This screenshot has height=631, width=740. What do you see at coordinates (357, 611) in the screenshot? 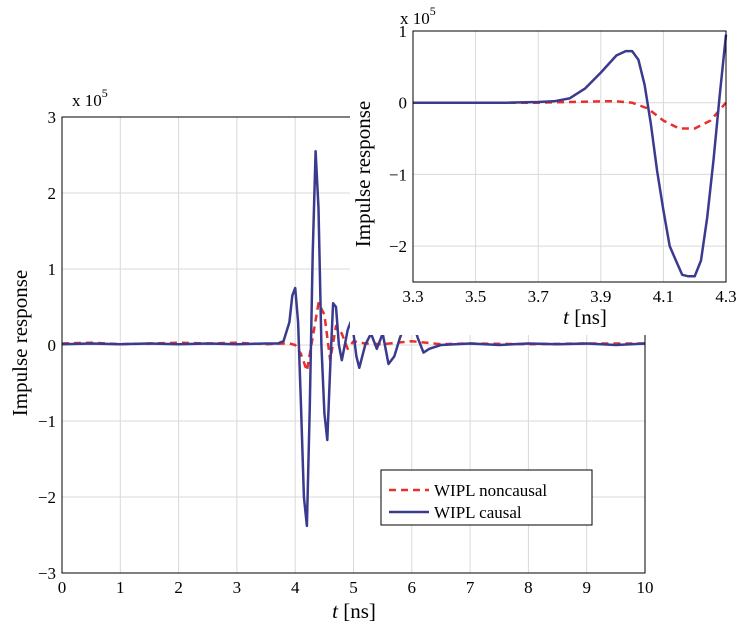
I see `main-x-axis-label-unit: [ns]` at bounding box center [357, 611].